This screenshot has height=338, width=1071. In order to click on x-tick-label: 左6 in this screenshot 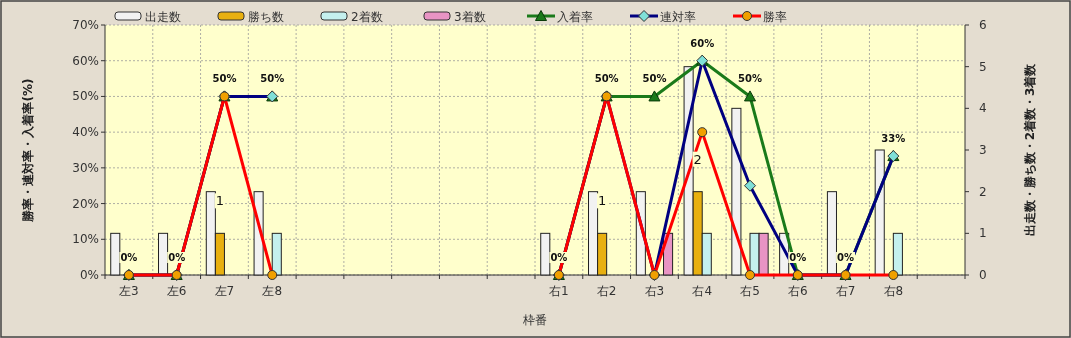, I will do `click(176, 291)`.